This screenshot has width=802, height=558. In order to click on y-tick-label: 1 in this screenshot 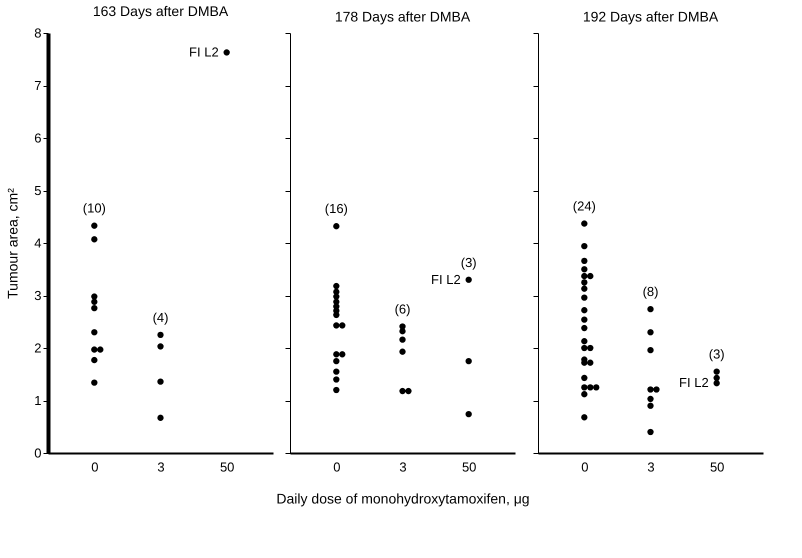, I will do `click(38, 400)`.